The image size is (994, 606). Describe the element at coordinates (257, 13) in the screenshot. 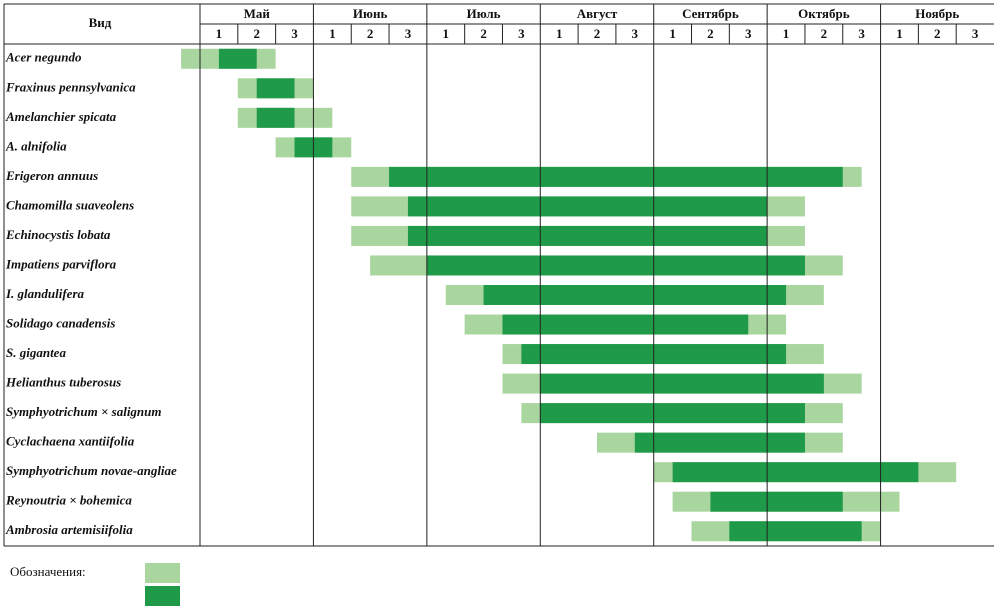

I see `month-label: Май` at that location.